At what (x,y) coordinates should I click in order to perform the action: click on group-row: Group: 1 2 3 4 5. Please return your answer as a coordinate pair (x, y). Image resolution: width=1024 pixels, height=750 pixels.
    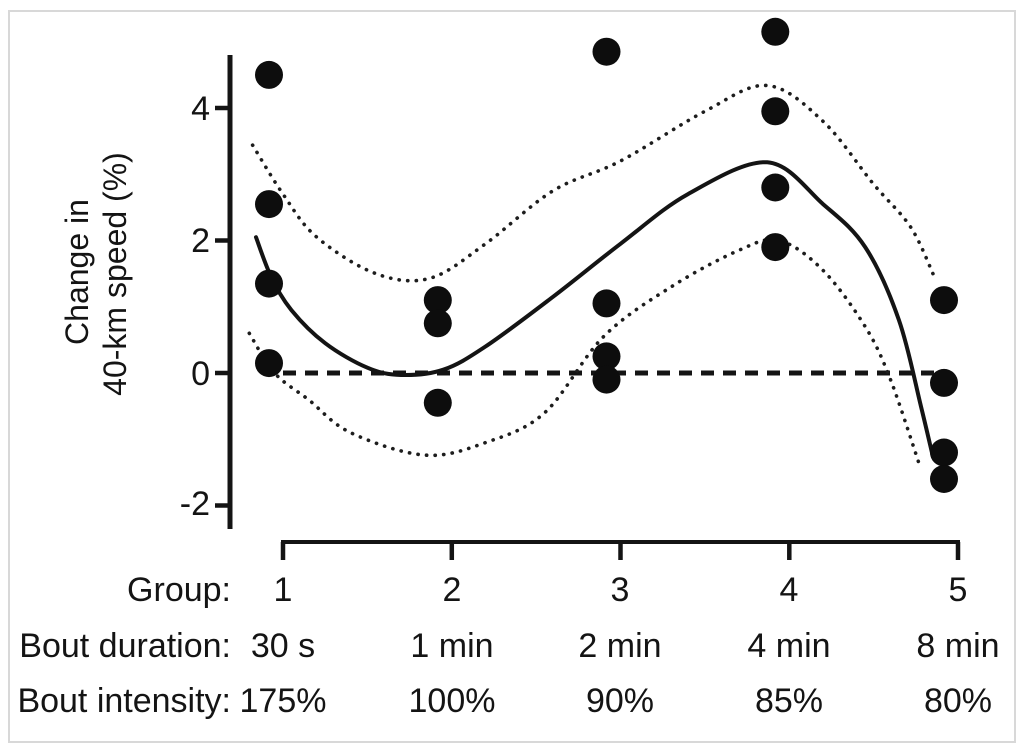
    Looking at the image, I should click on (547, 590).